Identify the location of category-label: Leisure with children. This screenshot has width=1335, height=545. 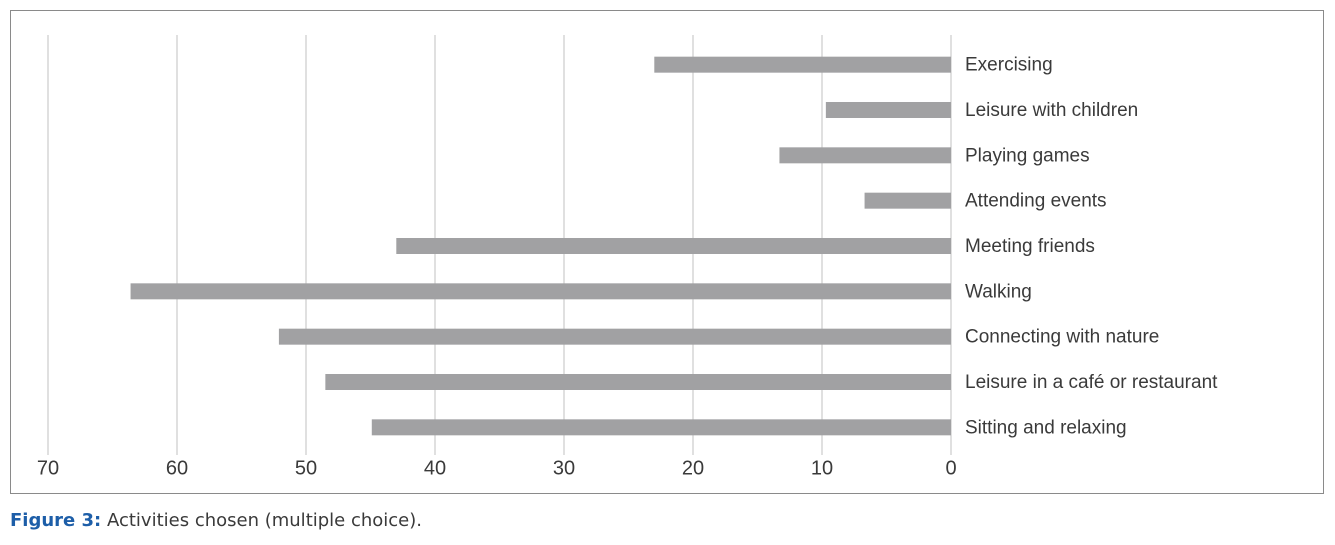
(1051, 110).